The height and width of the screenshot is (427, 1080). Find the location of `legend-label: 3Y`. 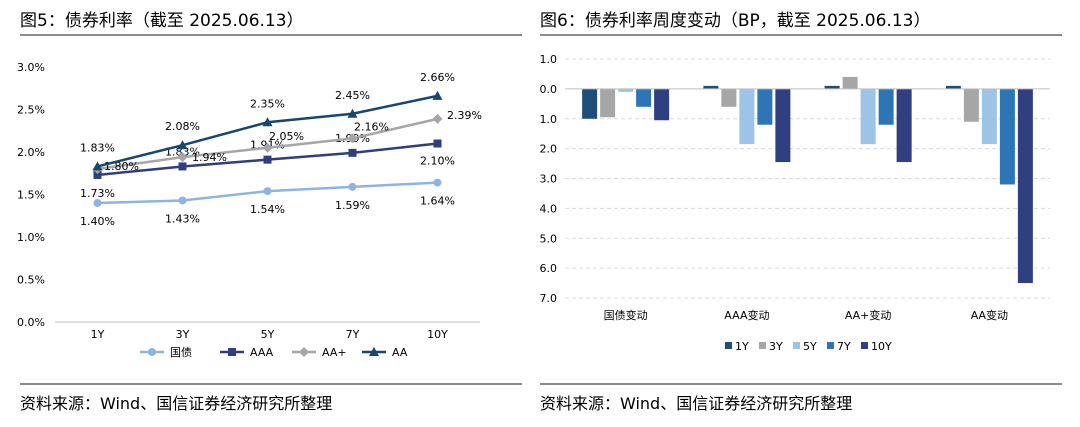

legend-label: 3Y is located at coordinates (776, 346).